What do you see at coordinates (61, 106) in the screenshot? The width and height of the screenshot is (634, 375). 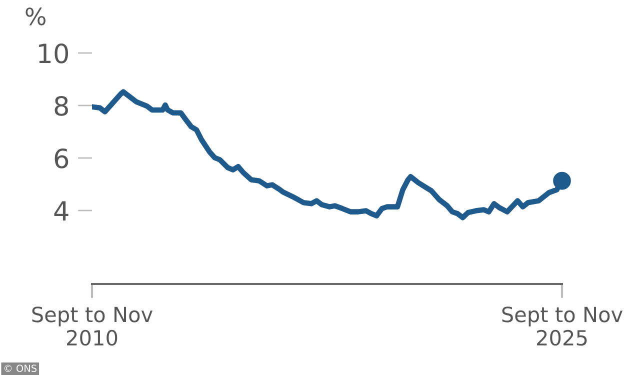 I see `y-tick-label: 8` at bounding box center [61, 106].